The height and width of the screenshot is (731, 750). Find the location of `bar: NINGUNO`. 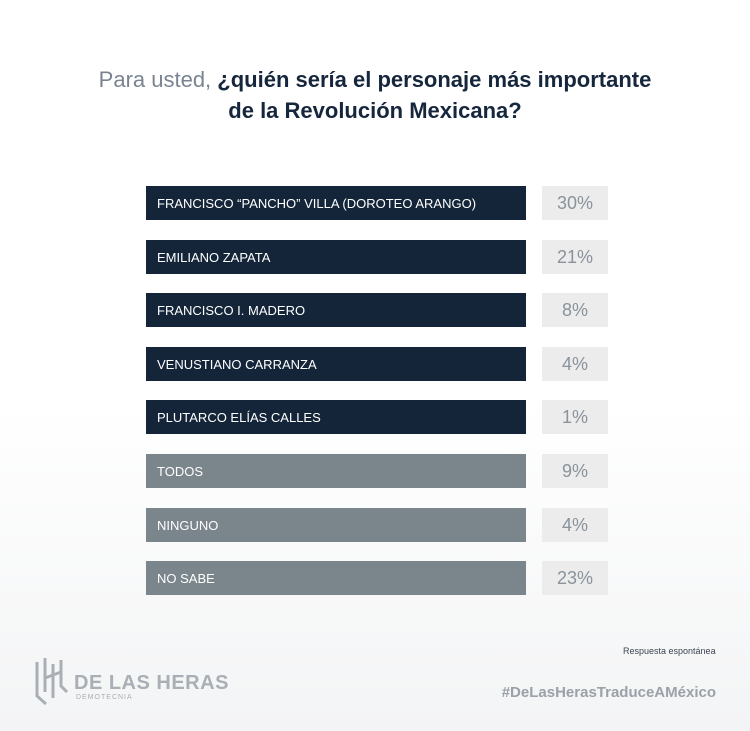

bar: NINGUNO is located at coordinates (336, 525).